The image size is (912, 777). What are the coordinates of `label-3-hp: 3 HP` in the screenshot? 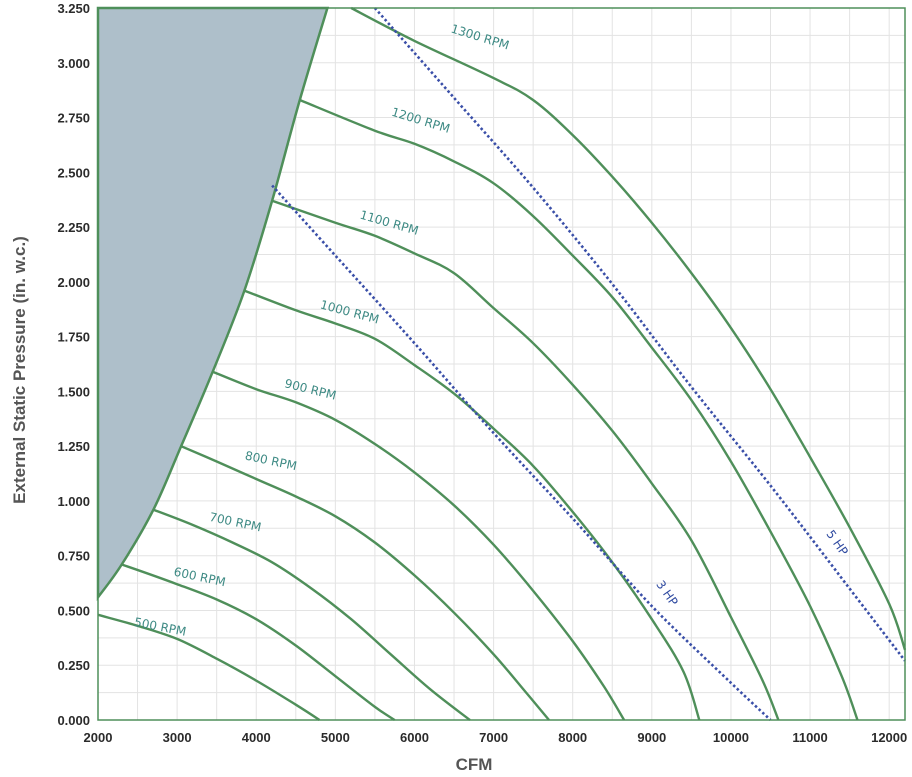 It's located at (666, 593).